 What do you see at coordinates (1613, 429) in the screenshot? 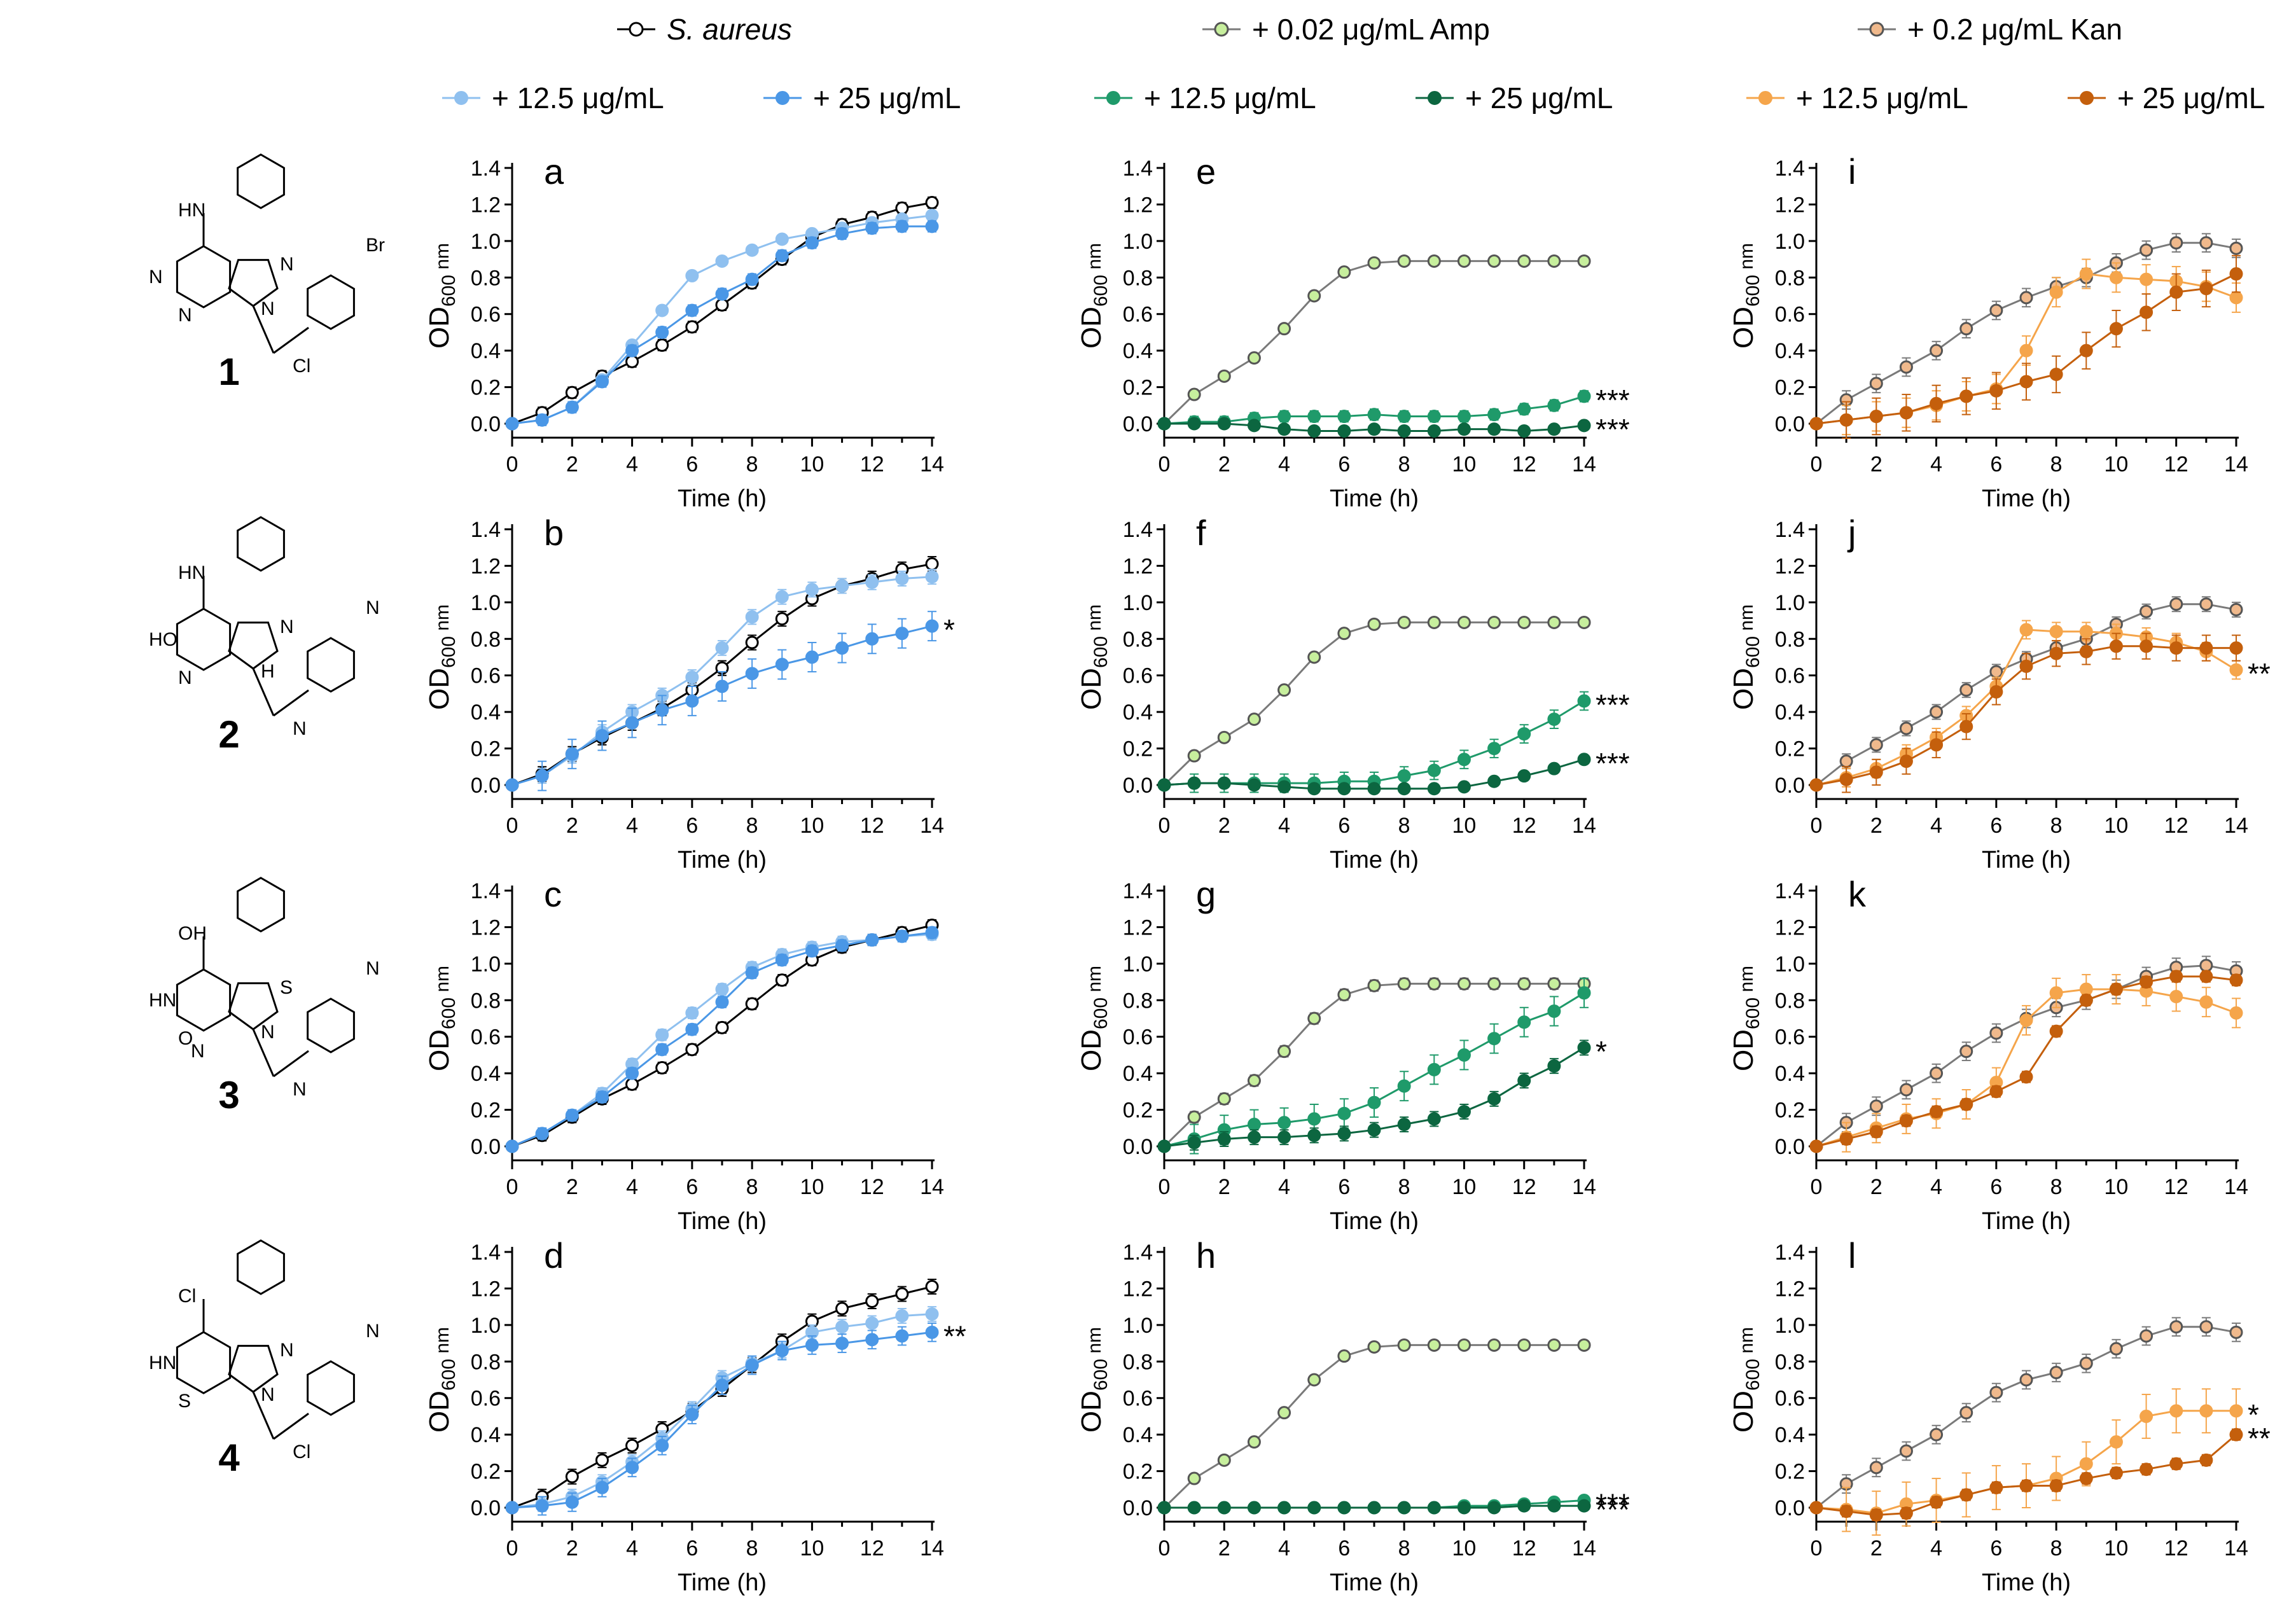
I see `significance-label: ***` at bounding box center [1613, 429].